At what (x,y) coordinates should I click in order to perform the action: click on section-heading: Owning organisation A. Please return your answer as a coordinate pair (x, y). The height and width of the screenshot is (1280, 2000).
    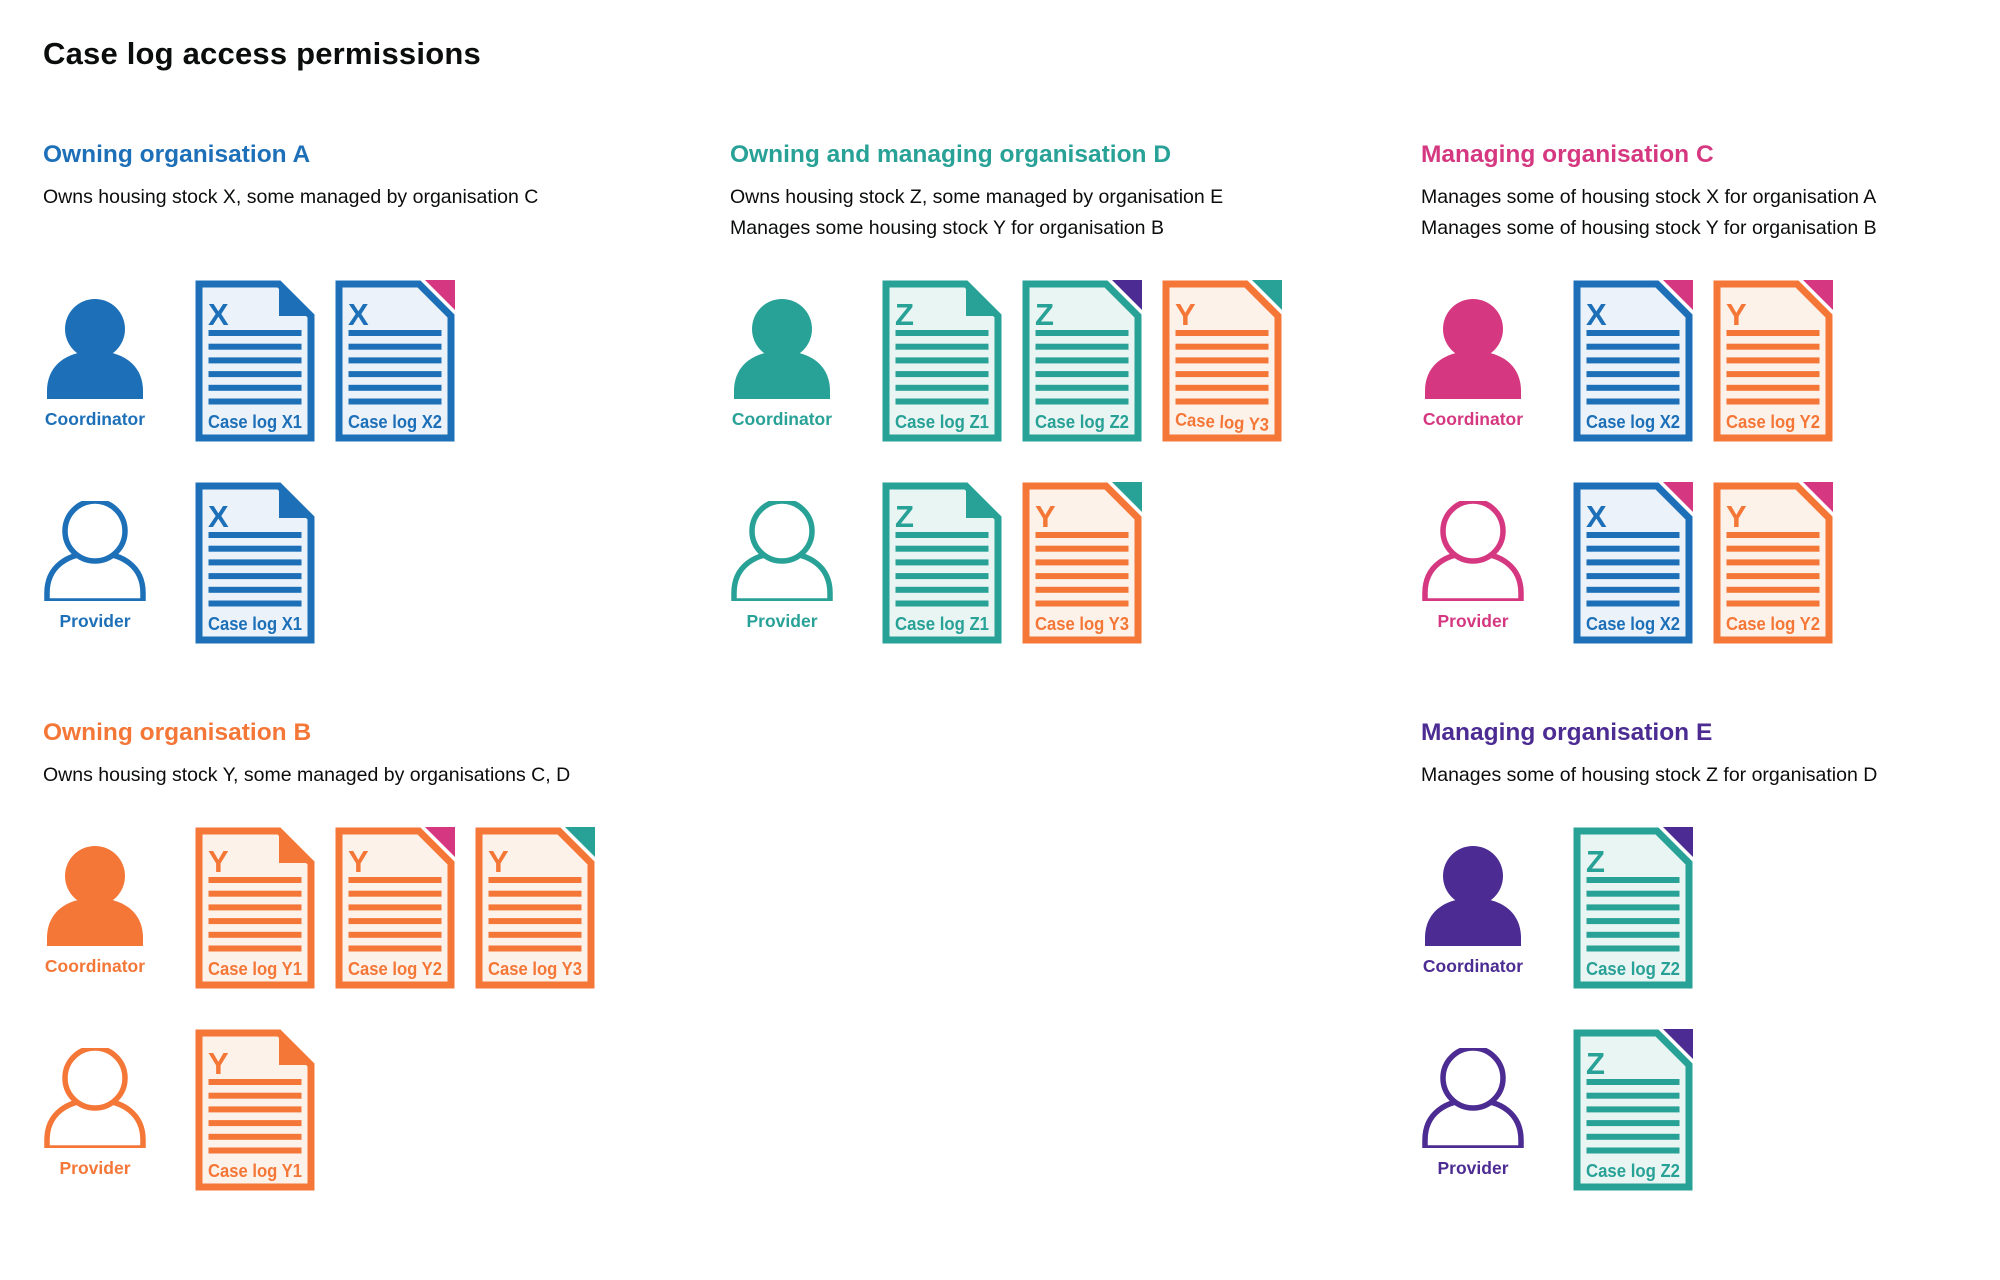
    Looking at the image, I should click on (177, 154).